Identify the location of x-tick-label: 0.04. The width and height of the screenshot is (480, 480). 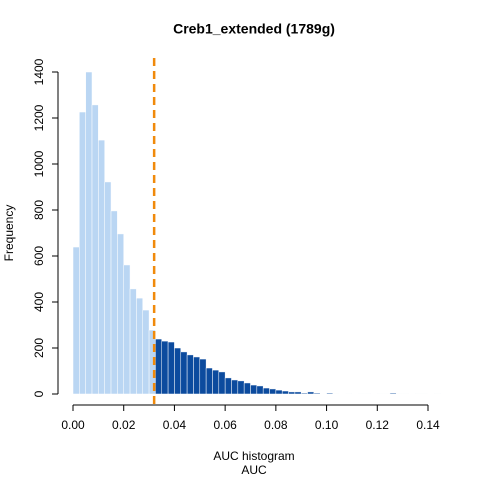
(175, 425).